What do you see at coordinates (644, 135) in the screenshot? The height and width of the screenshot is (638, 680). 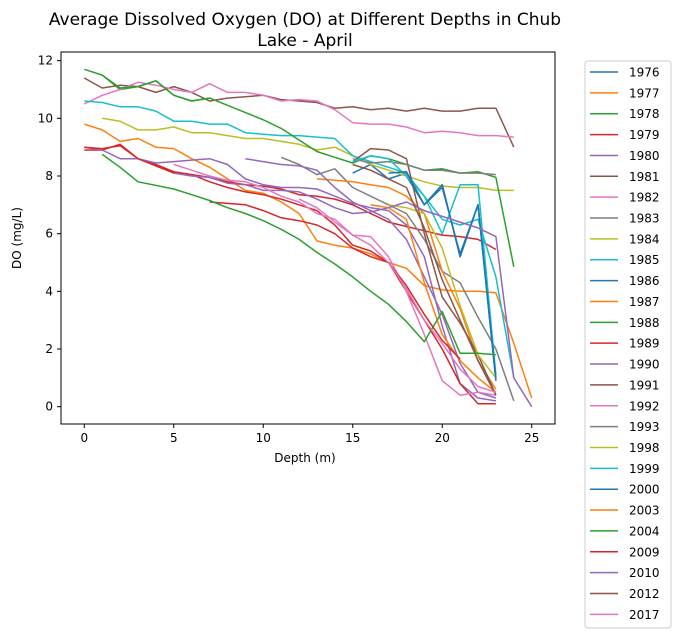 I see `legend-label-1979: 1979` at bounding box center [644, 135].